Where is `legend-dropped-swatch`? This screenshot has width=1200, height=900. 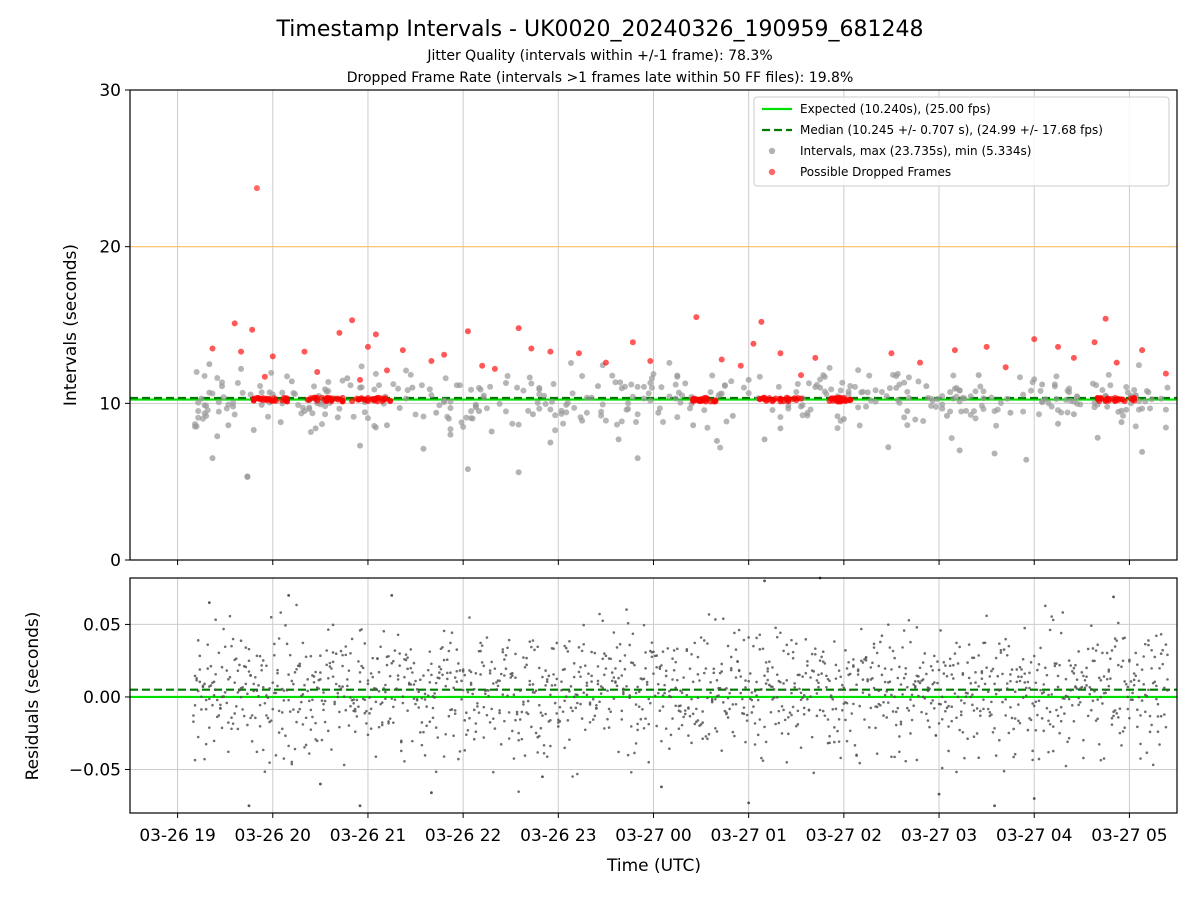 legend-dropped-swatch is located at coordinates (772, 172).